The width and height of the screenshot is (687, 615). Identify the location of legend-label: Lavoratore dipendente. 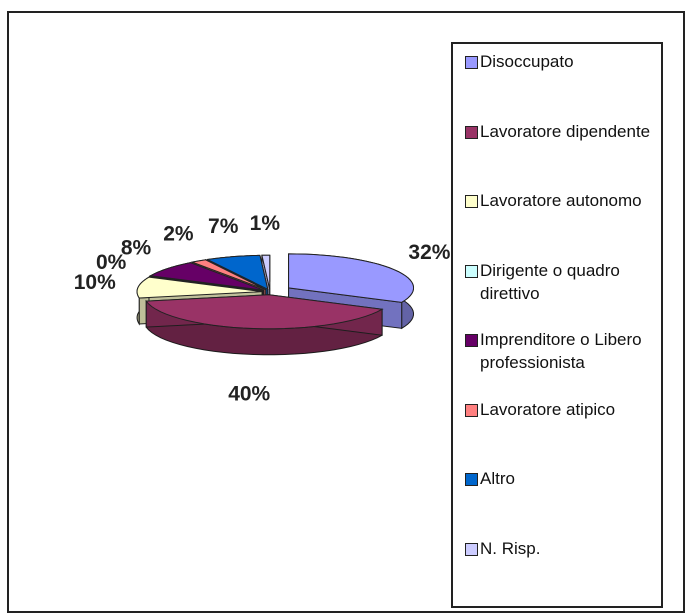
(565, 131).